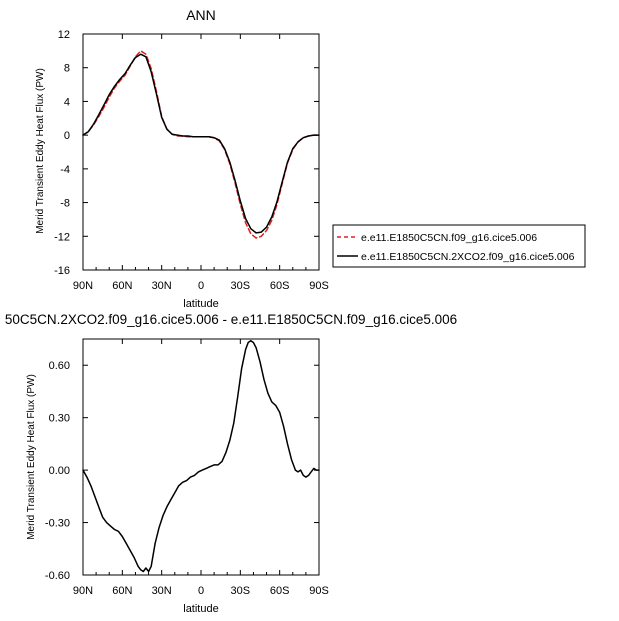 Image resolution: width=619 pixels, height=621 pixels. Describe the element at coordinates (65, 170) in the screenshot. I see `y-tick-label: -4` at that location.